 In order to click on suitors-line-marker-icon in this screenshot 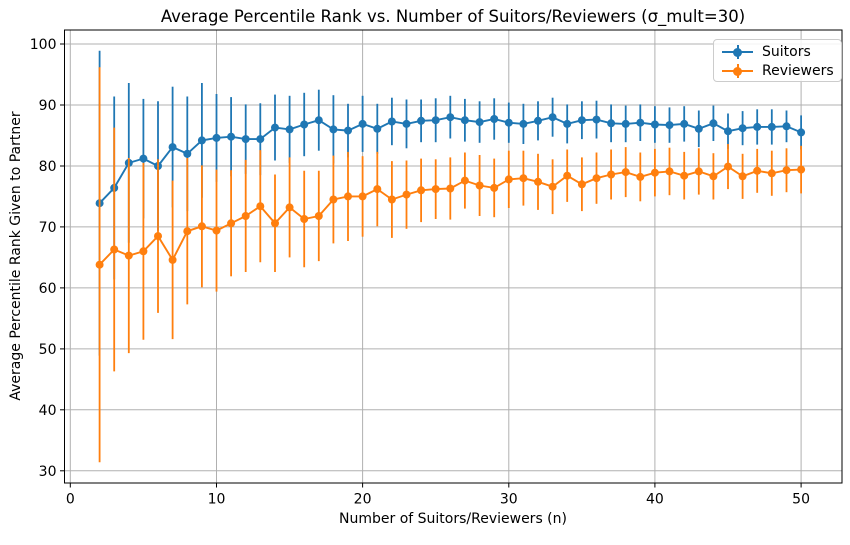, I will do `click(737, 52)`.